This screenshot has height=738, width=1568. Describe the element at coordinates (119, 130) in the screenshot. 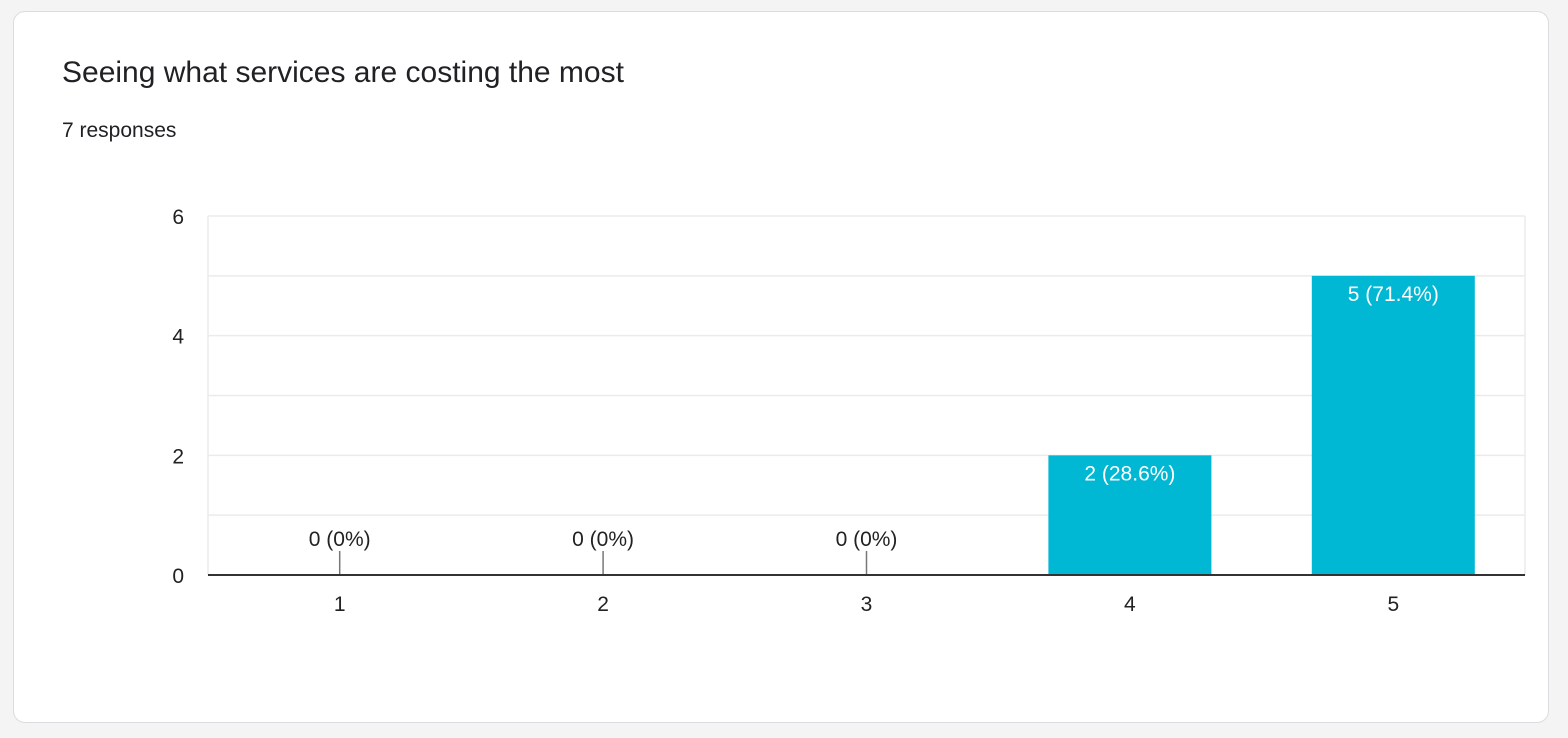

I see `response-count: 7 responses` at that location.